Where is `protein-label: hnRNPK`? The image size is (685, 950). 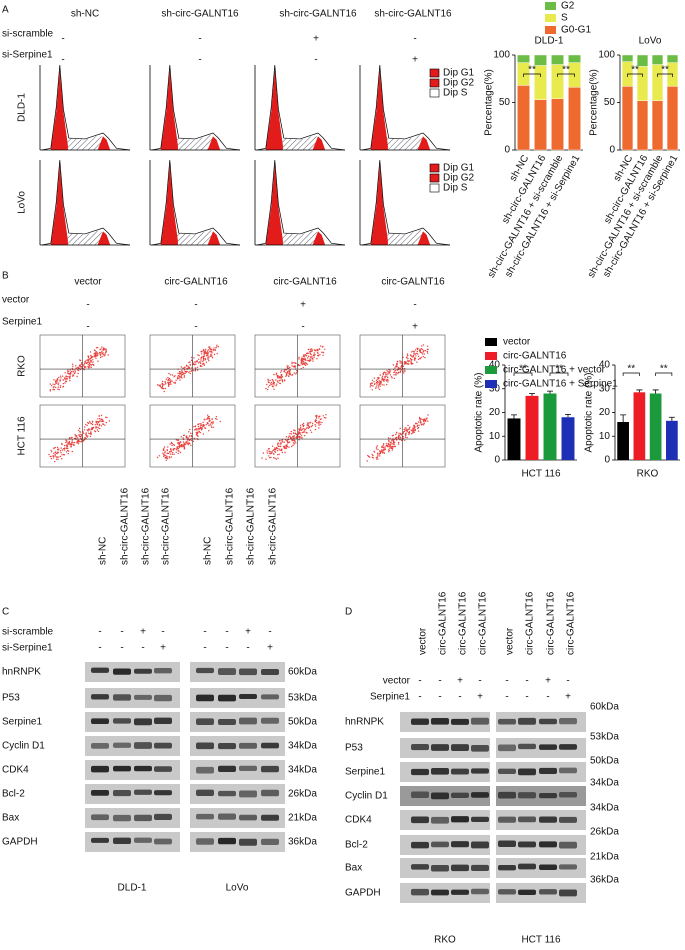
protein-label: hnRNPK is located at coordinates (364, 722).